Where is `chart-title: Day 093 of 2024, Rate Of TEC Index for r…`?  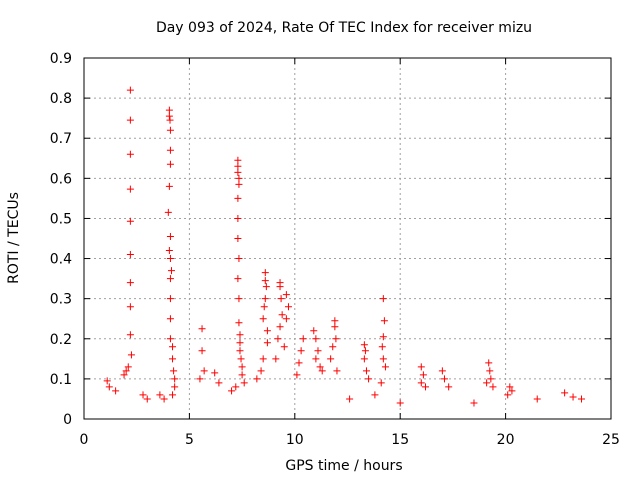 chart-title: Day 093 of 2024, Rate Of TEC Index for r… is located at coordinates (344, 28).